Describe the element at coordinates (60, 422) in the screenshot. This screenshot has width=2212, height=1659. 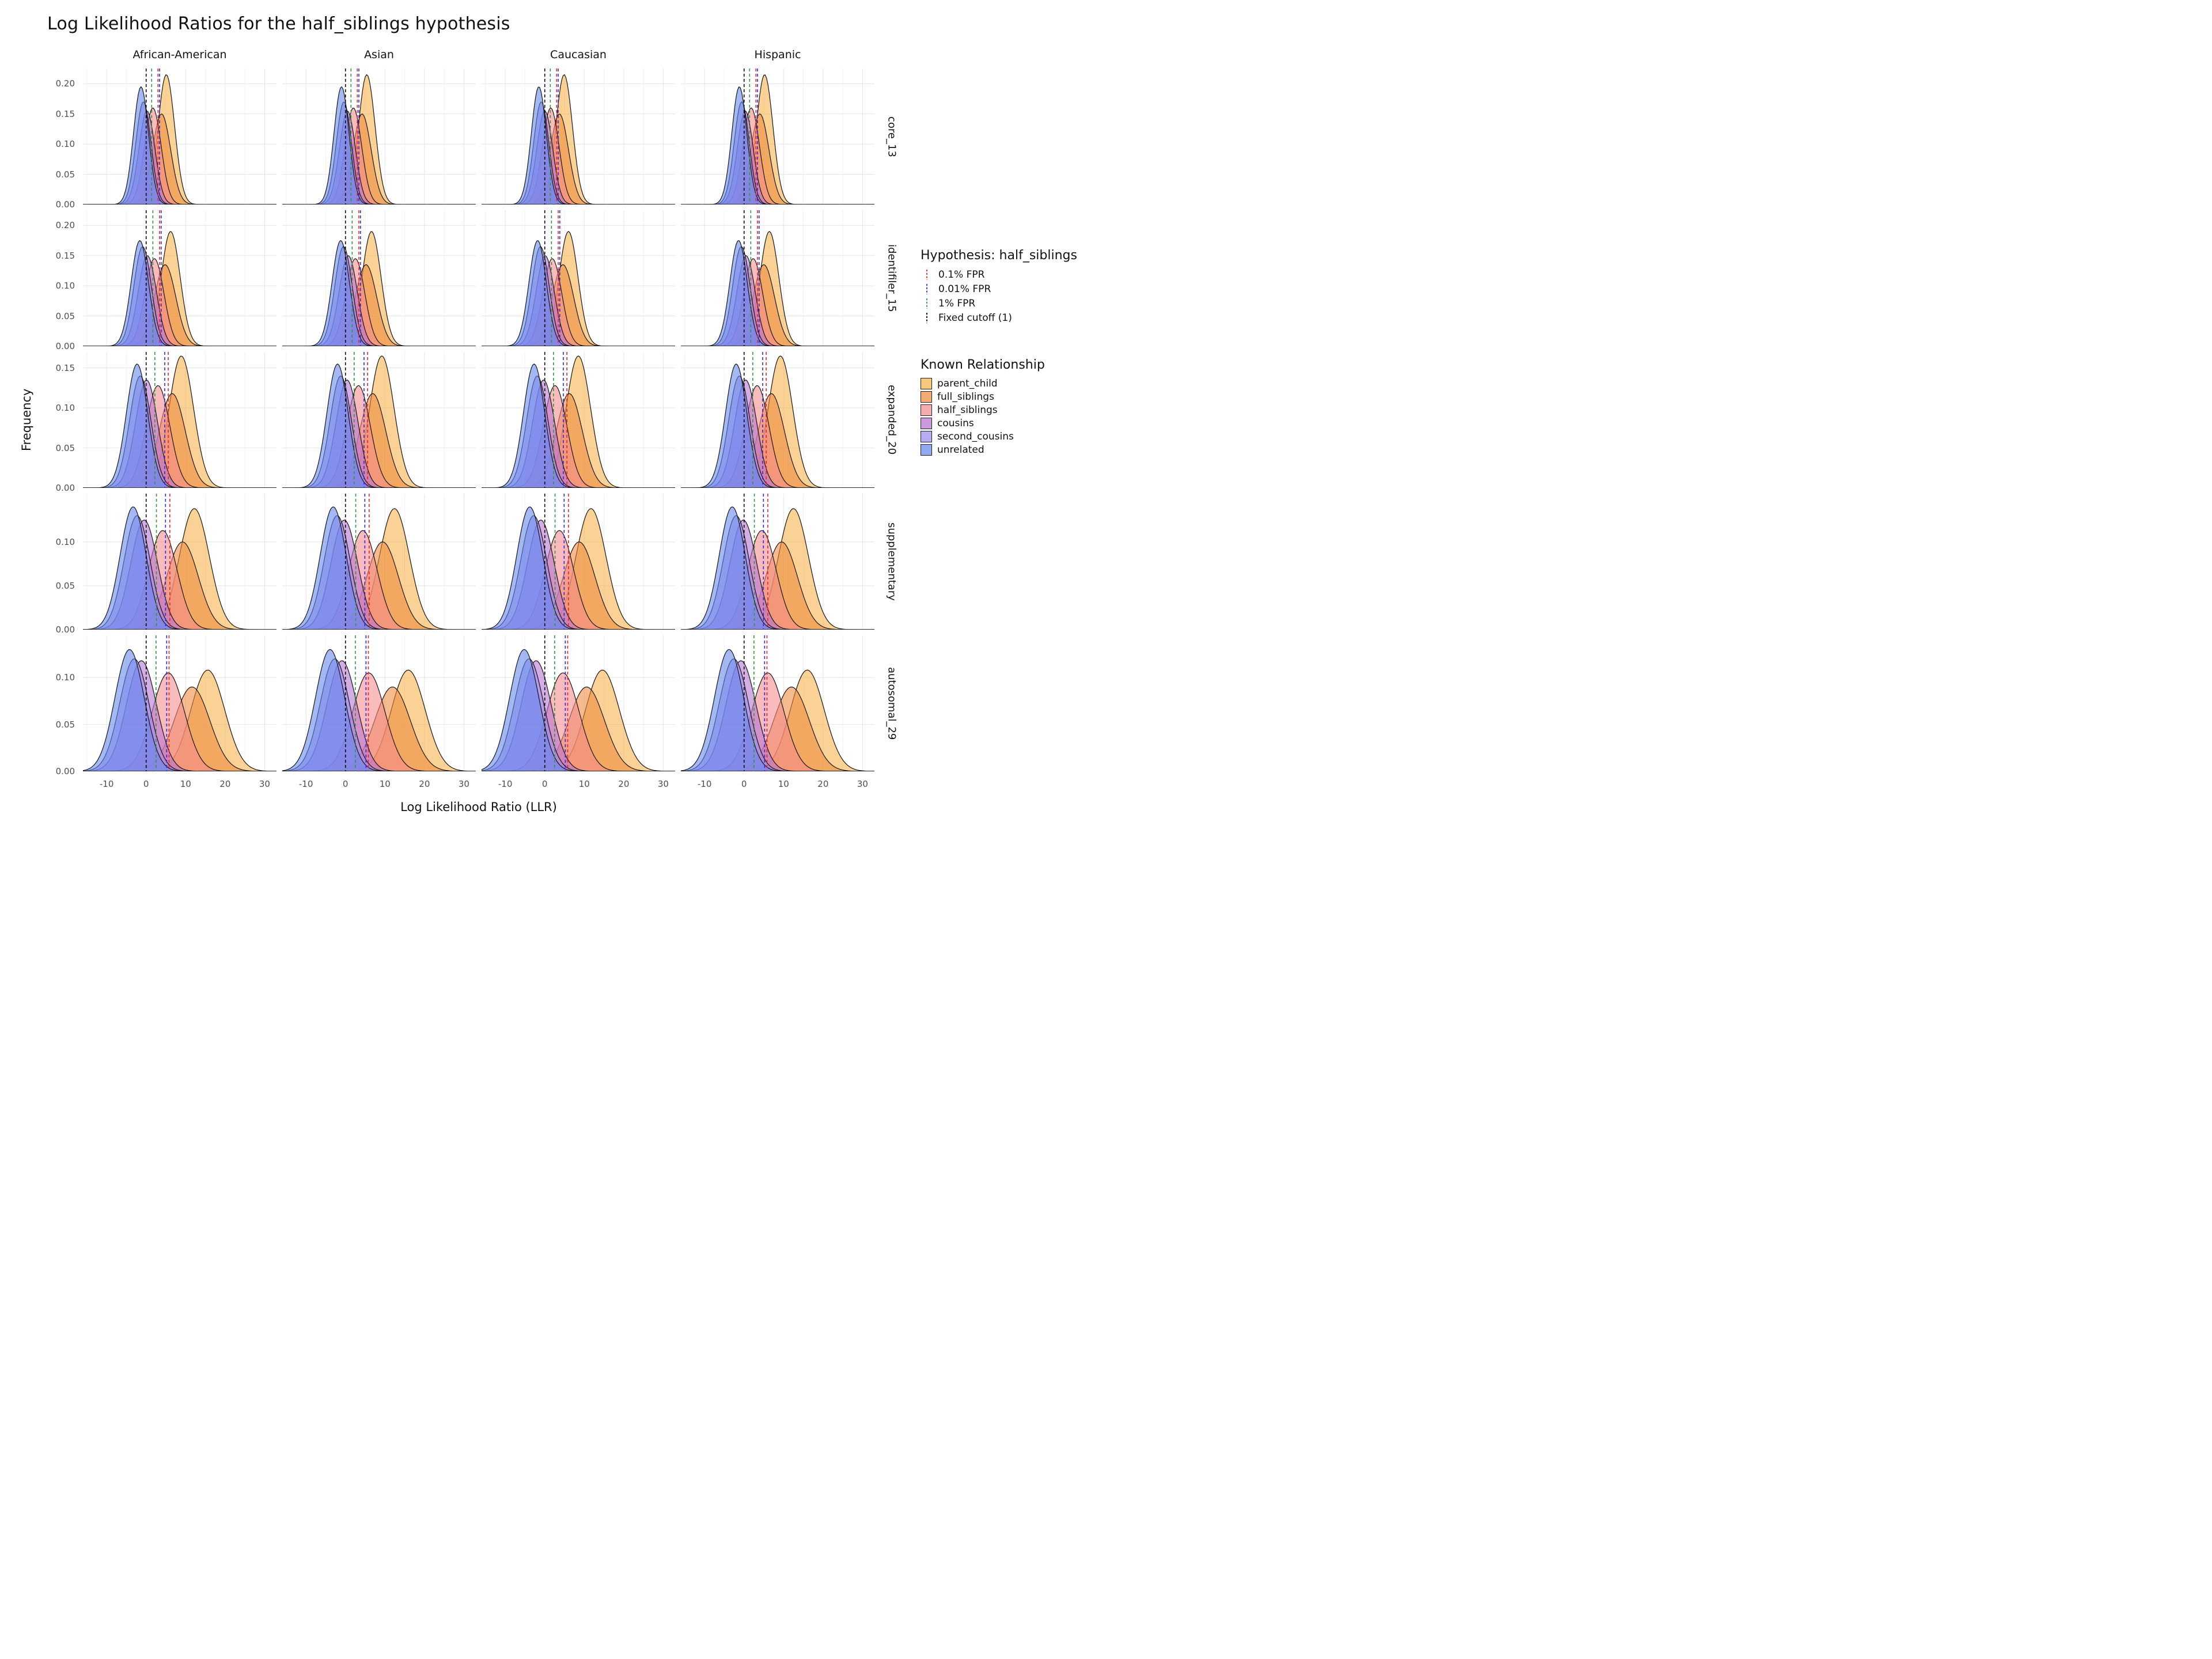
I see `y-axis-ticks: 0.00 0.05 0.10 0.15` at that location.